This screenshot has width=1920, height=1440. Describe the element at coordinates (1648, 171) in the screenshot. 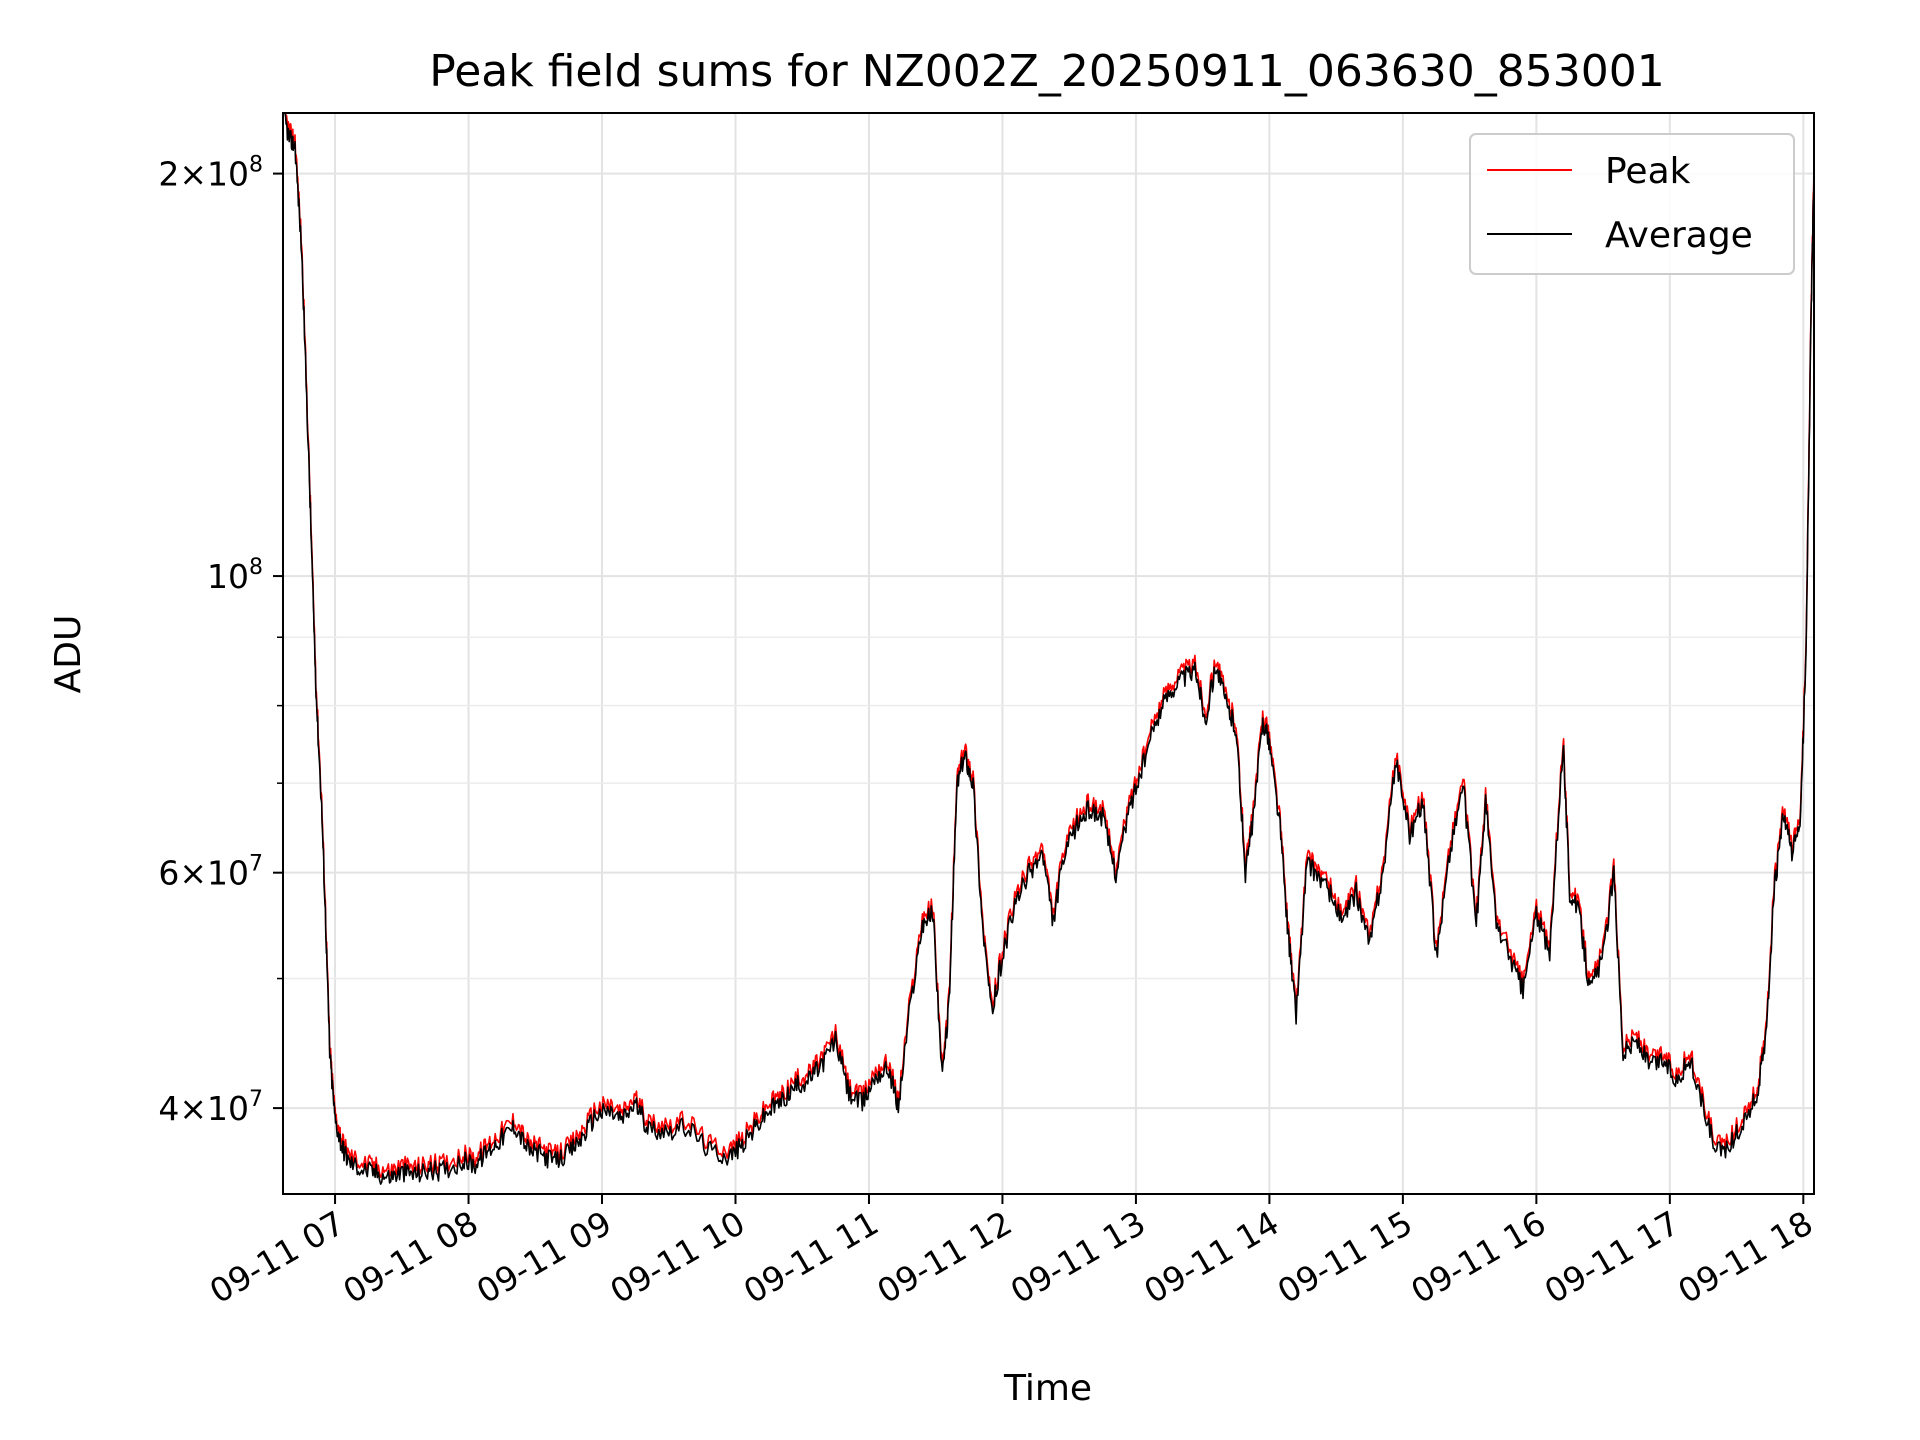

I see `legend-peak-label: Peak` at that location.